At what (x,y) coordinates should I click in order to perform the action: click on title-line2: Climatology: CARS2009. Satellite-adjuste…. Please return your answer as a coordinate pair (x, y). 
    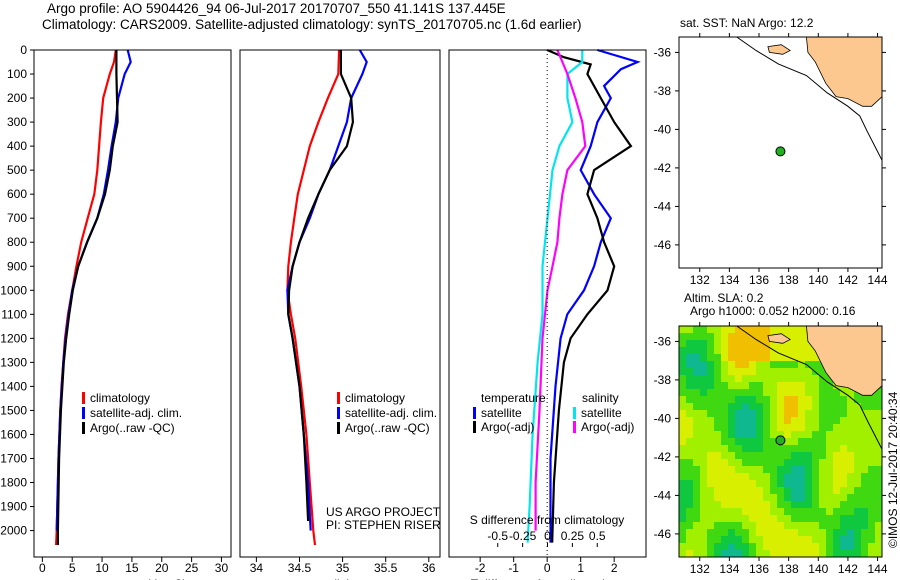
    Looking at the image, I should click on (312, 24).